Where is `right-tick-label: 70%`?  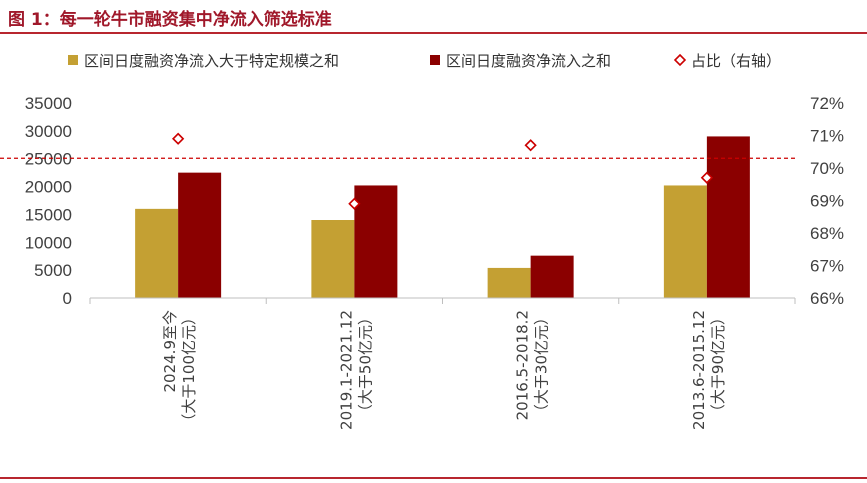
right-tick-label: 70% is located at coordinates (827, 168).